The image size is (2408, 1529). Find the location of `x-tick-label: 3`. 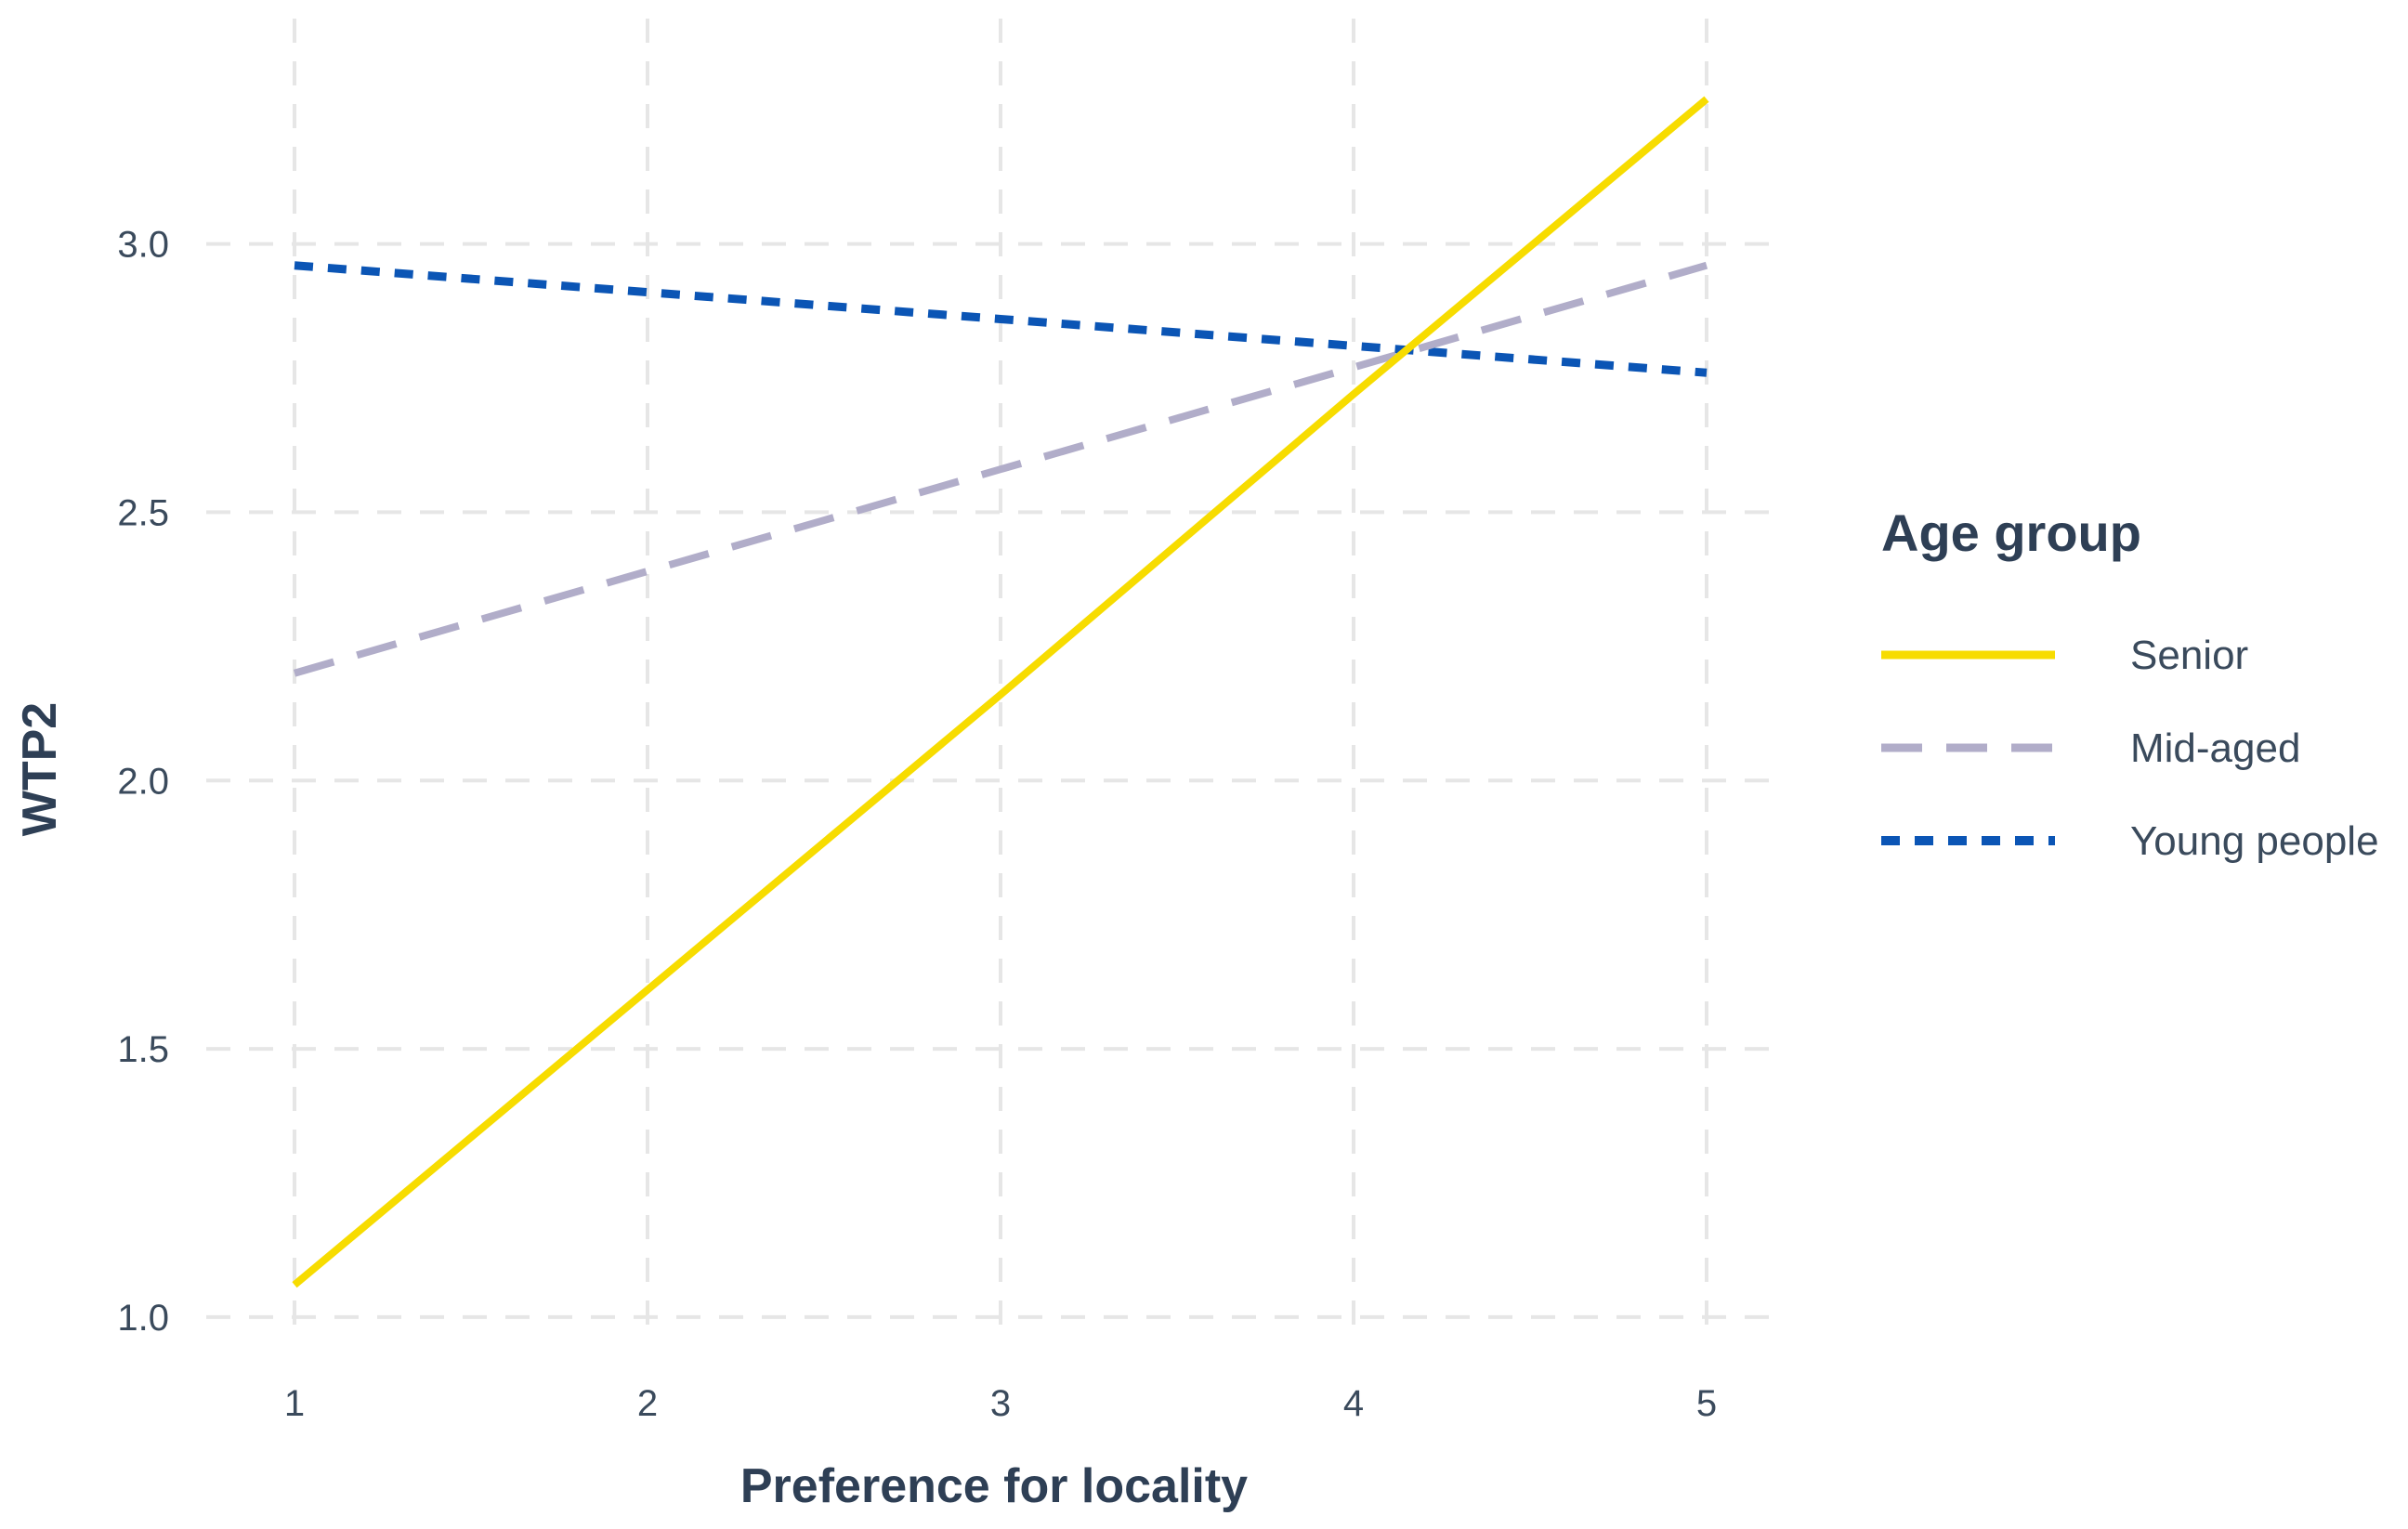

x-tick-label: 3 is located at coordinates (1000, 1403).